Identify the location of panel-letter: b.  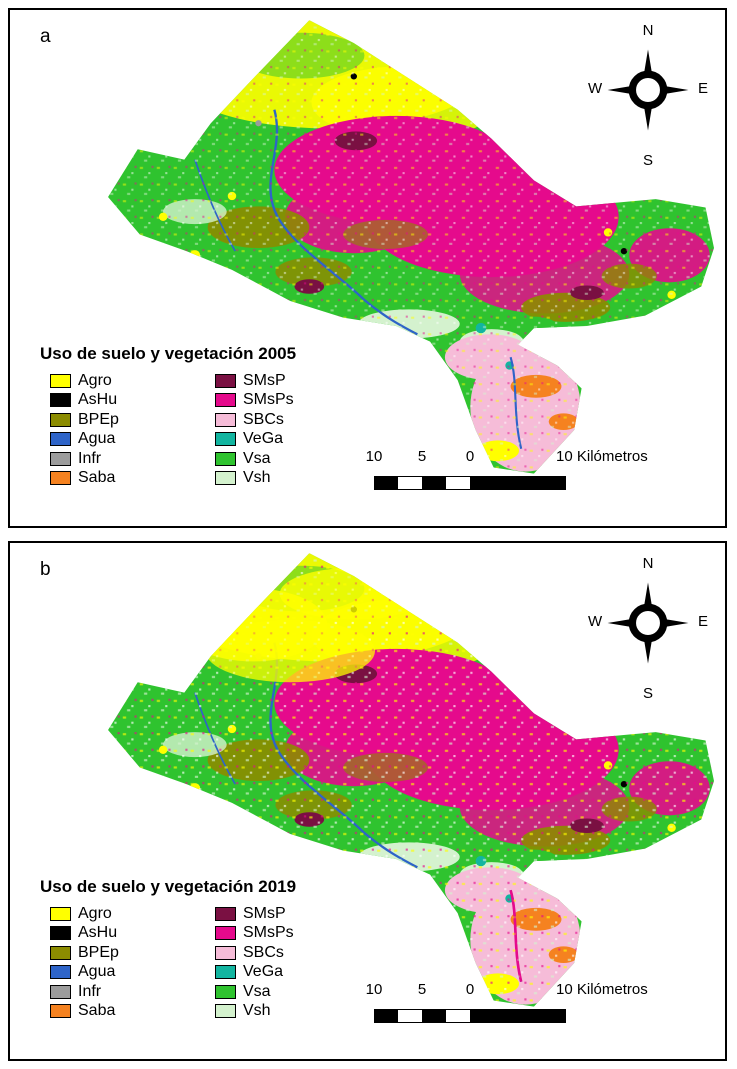
(45, 569).